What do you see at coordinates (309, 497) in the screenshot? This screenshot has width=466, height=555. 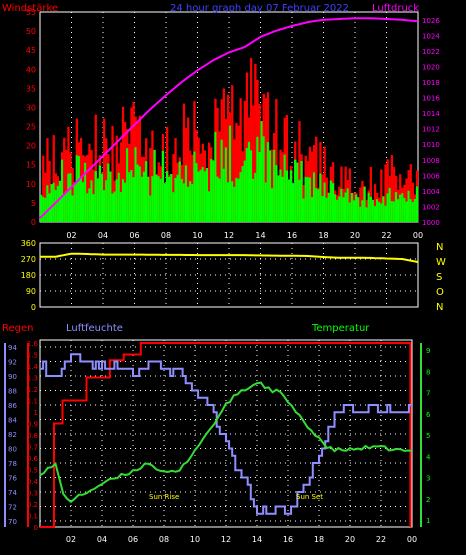 I see `sunset-annotation: Sun Set` at bounding box center [309, 497].